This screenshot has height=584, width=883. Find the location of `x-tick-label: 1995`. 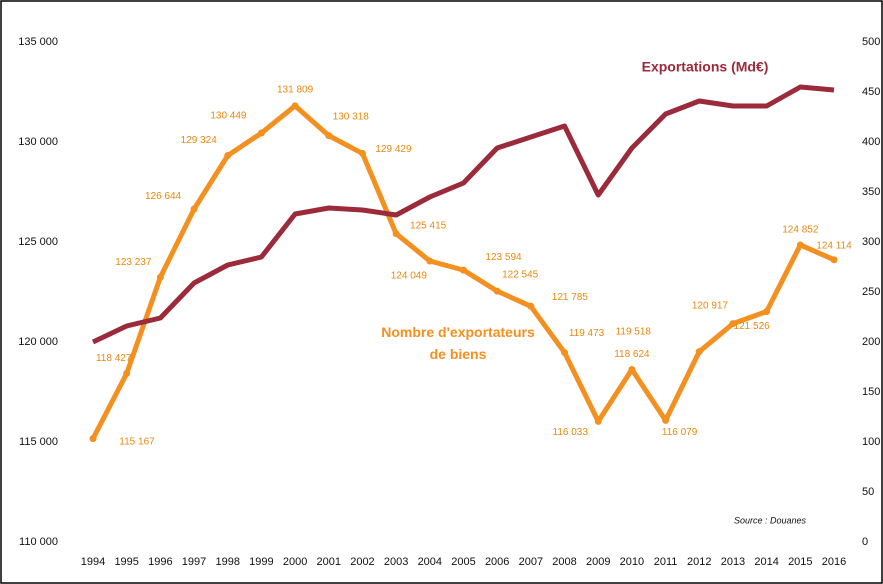

x-tick-label: 1995 is located at coordinates (126, 562).